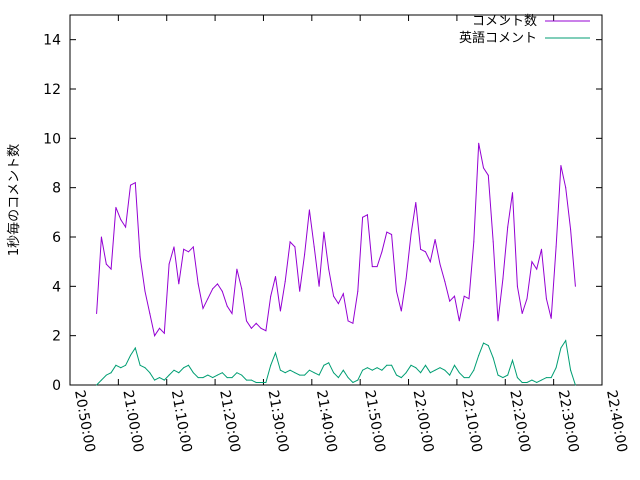 This screenshot has width=640, height=480. Describe the element at coordinates (56, 386) in the screenshot. I see `y-tick-label: 0` at that location.